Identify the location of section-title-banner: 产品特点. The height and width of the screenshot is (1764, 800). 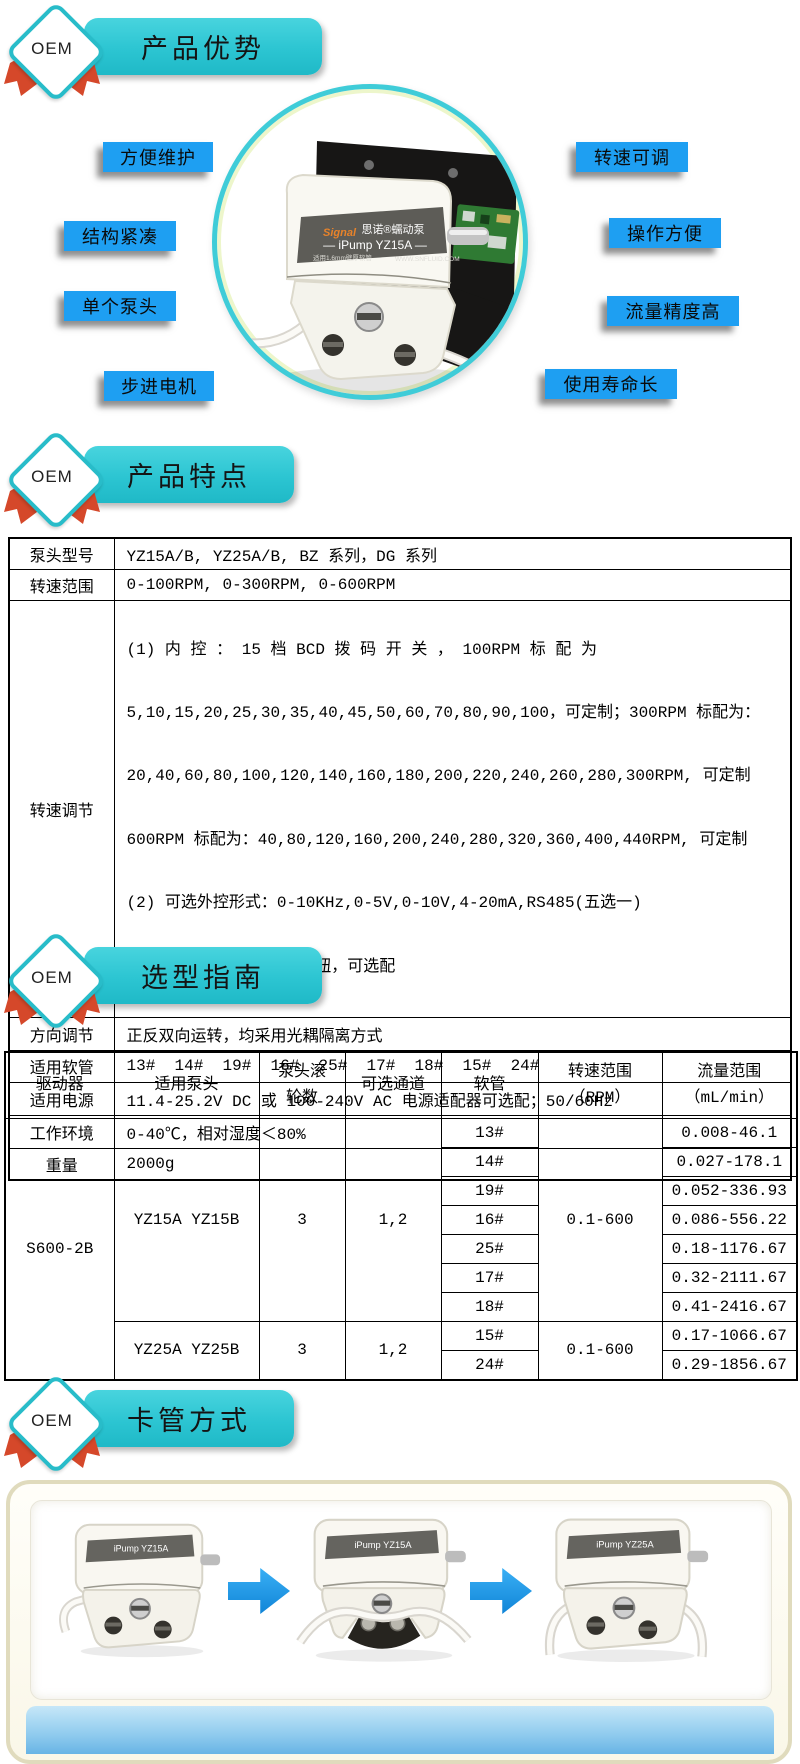
(189, 474).